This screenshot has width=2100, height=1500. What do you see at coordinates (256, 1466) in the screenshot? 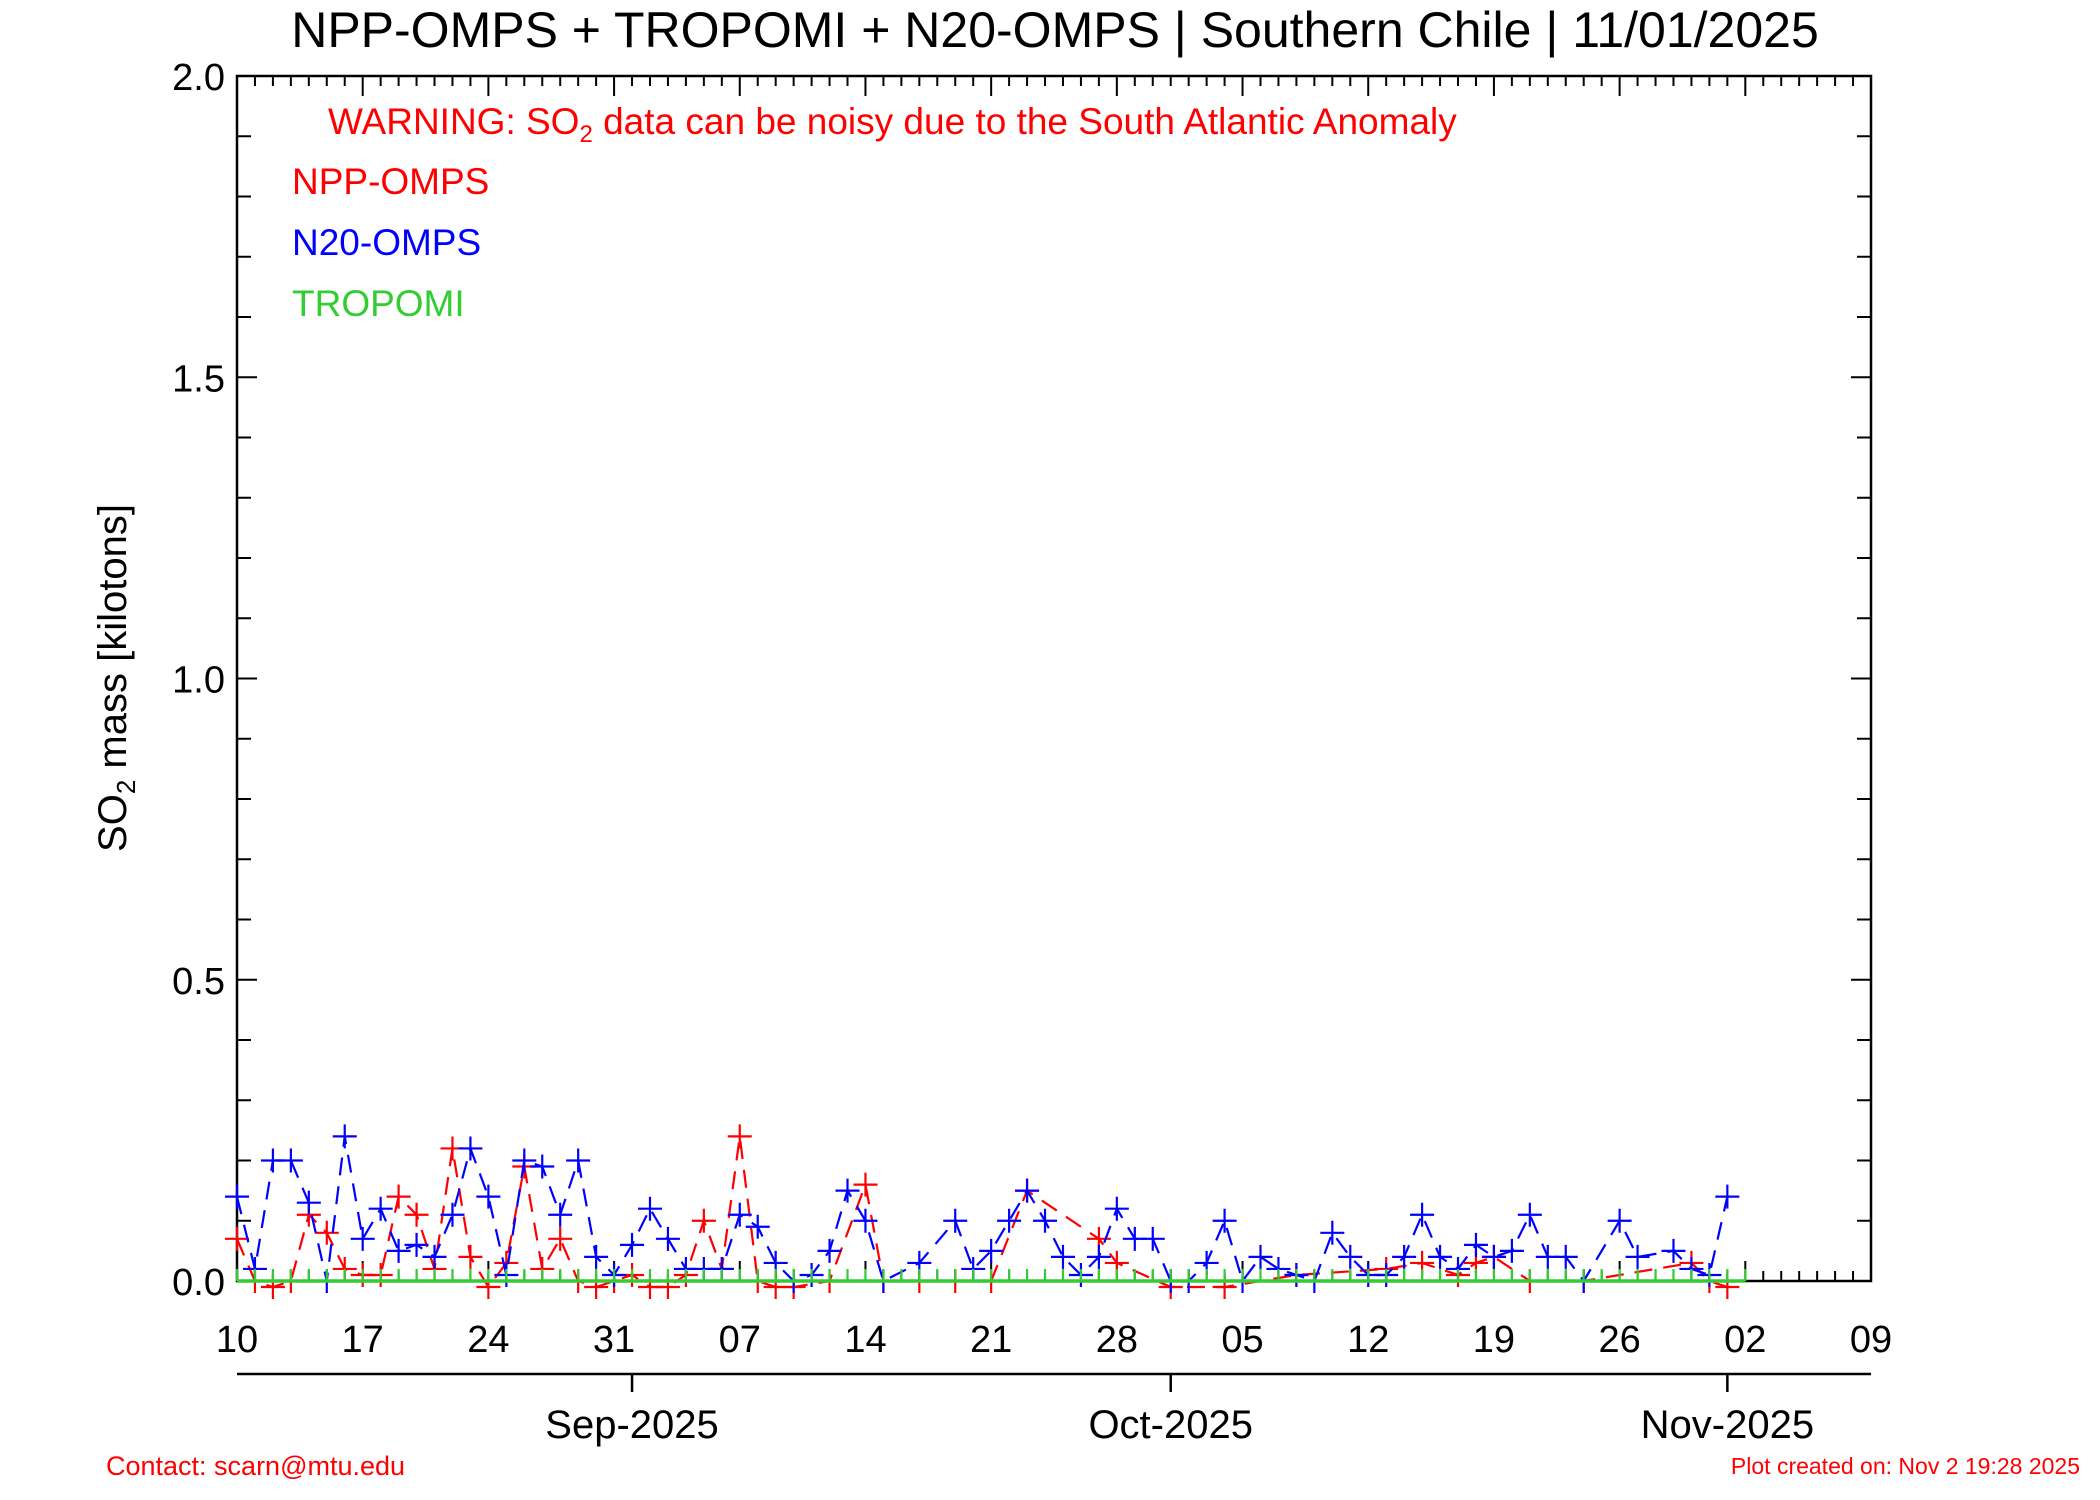
I see `contact-footer: Contact: scarn@mtu.edu` at bounding box center [256, 1466].